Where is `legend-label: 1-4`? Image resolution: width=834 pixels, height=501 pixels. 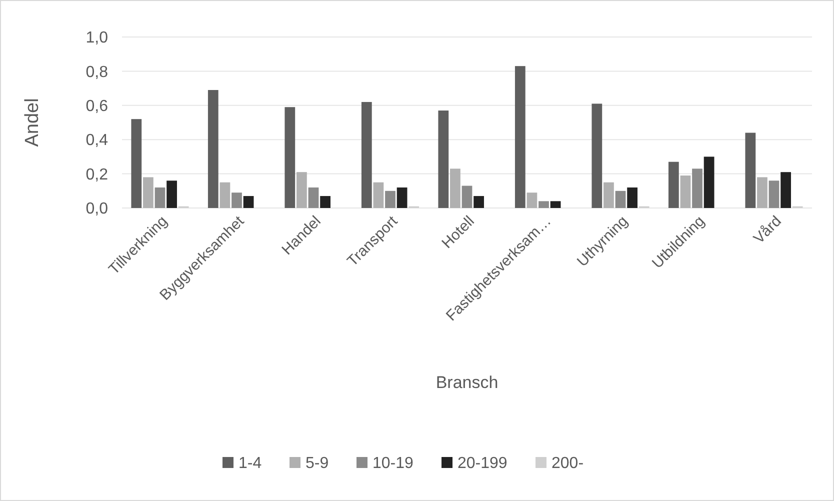
legend-label: 1-4 is located at coordinates (250, 463).